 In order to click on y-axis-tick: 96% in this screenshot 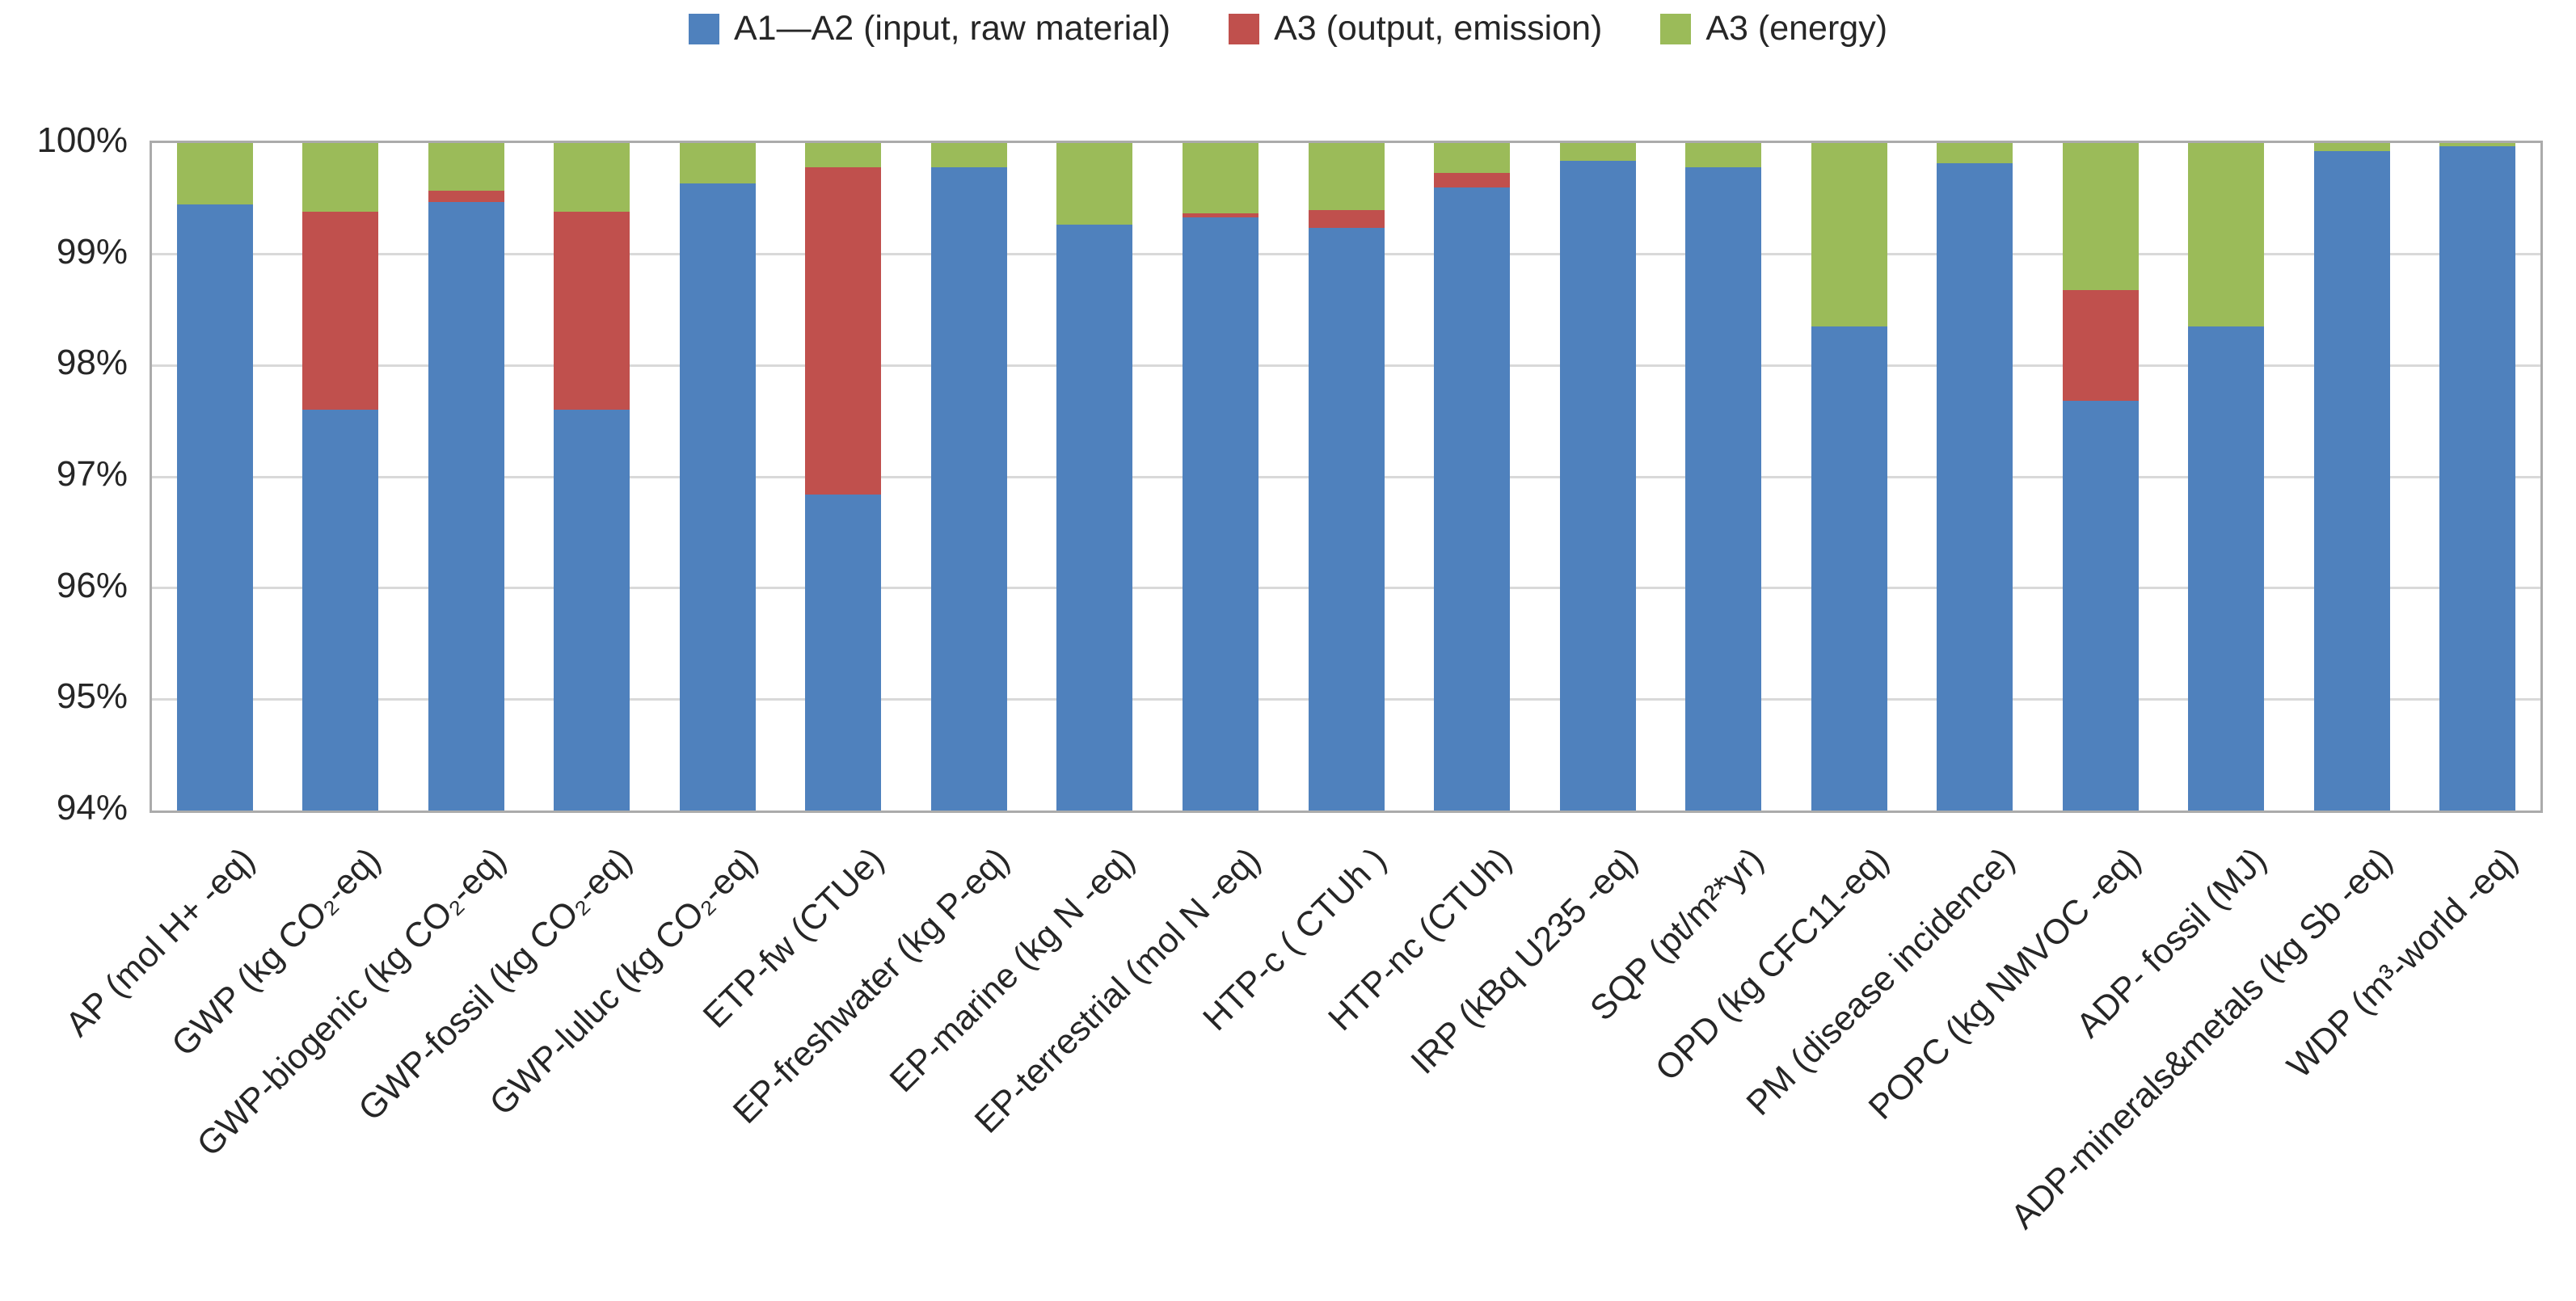, I will do `click(92, 585)`.